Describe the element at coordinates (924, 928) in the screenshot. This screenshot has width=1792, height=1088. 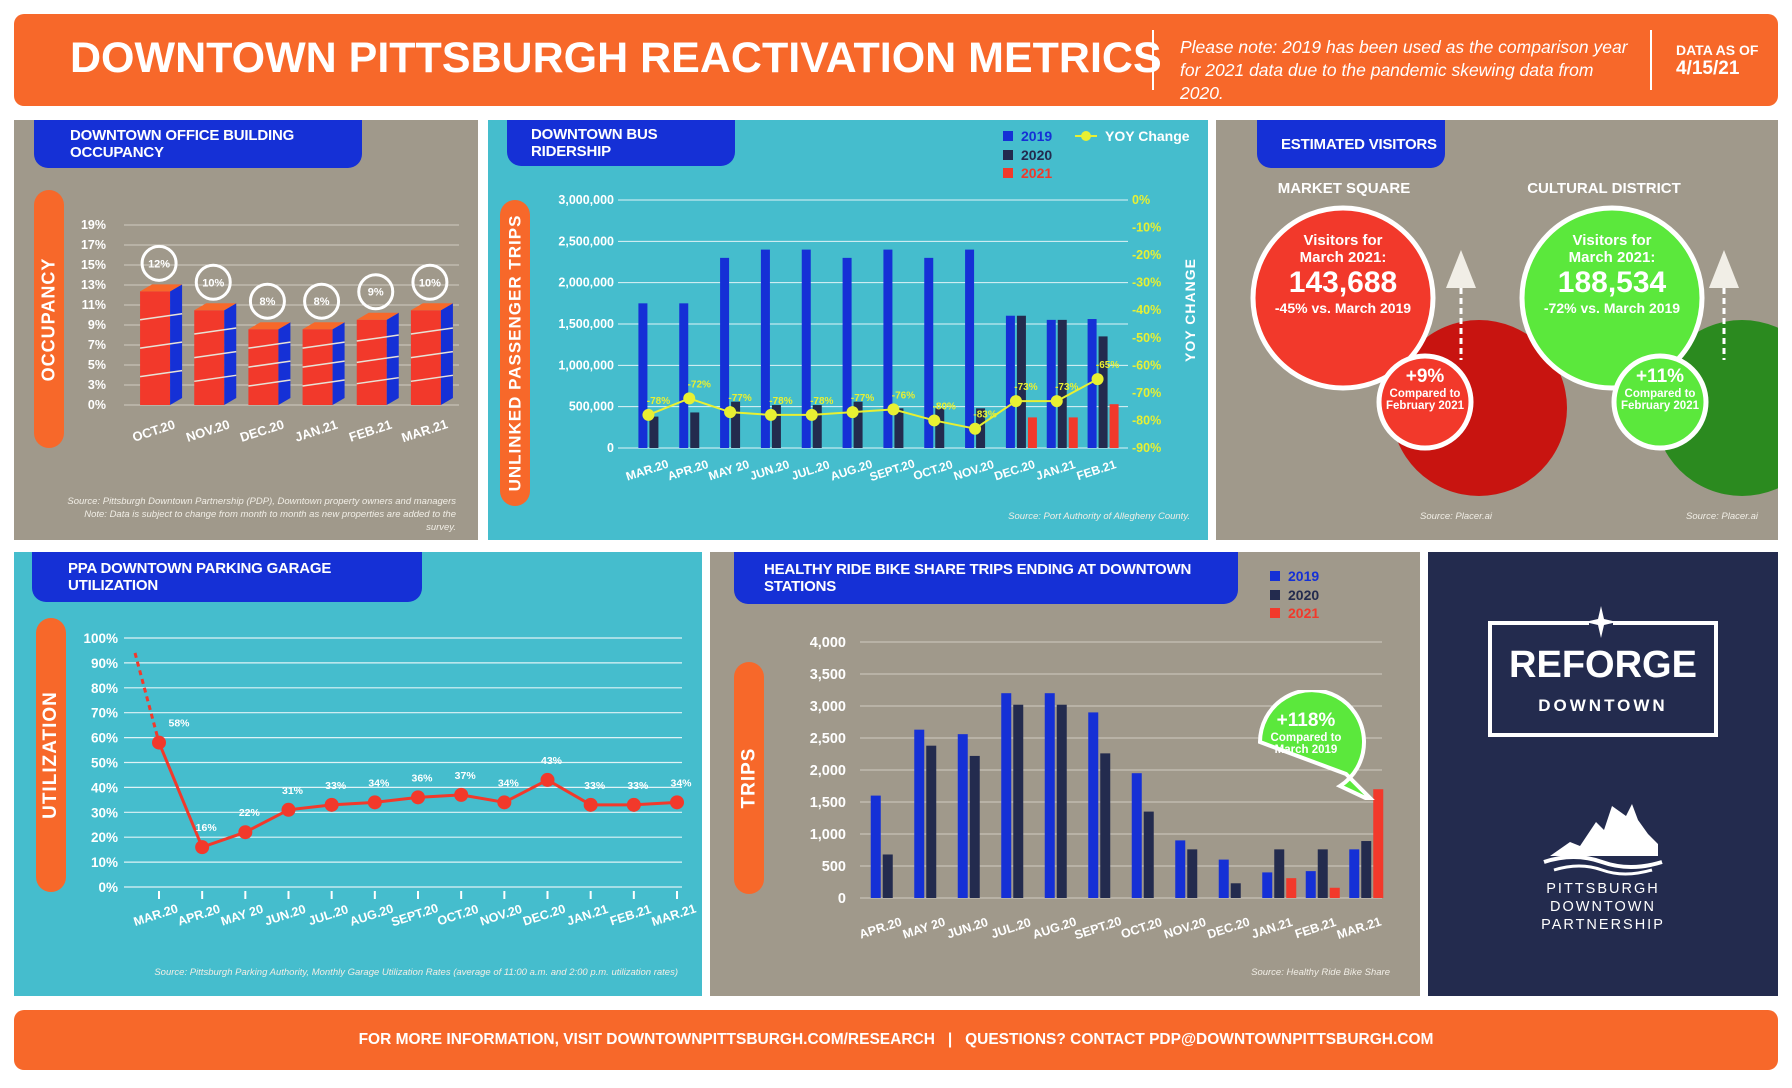
I see `bike-x-tick: MAY 20` at that location.